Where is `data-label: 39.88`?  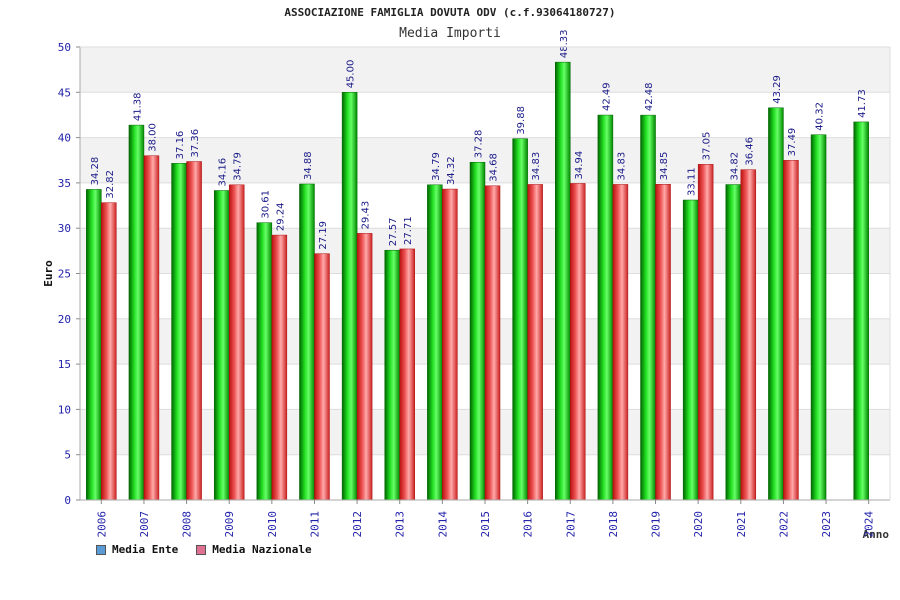
data-label: 39.88 is located at coordinates (521, 120).